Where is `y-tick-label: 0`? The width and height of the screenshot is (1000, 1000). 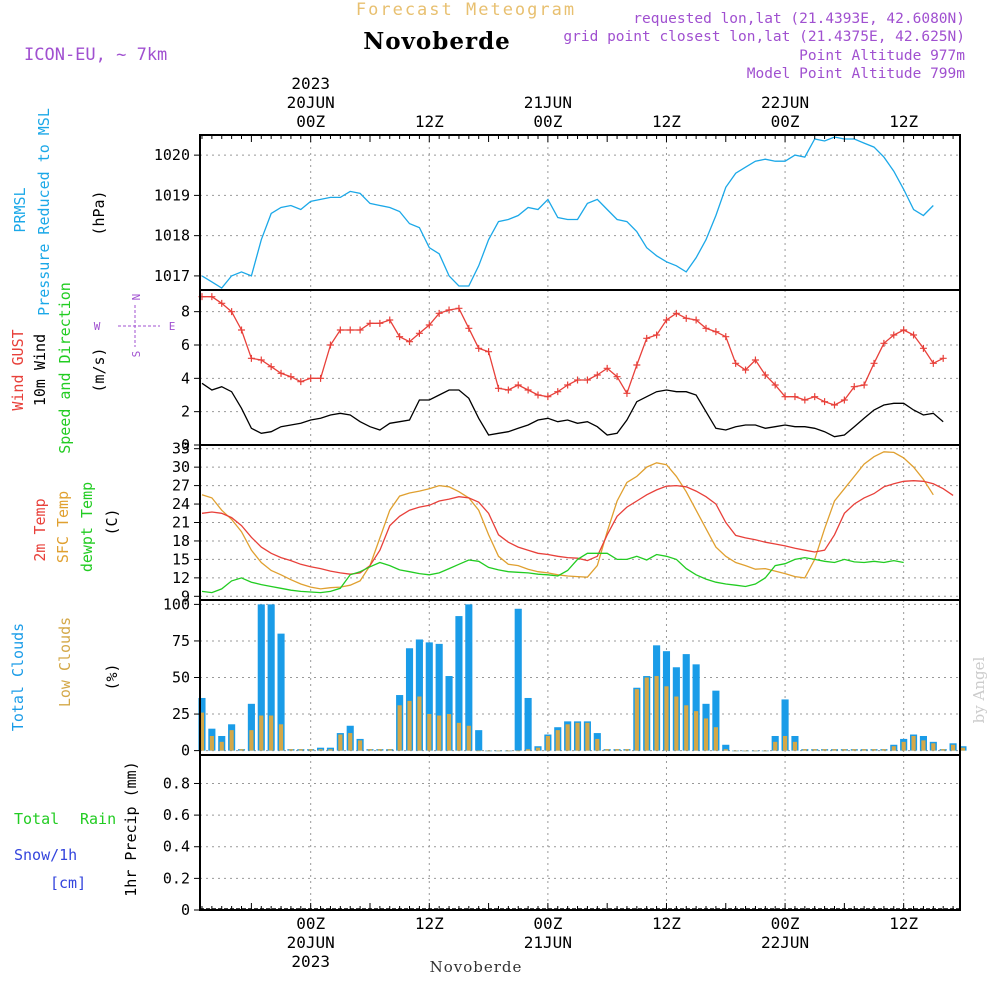
y-tick-label: 0 is located at coordinates (185, 751).